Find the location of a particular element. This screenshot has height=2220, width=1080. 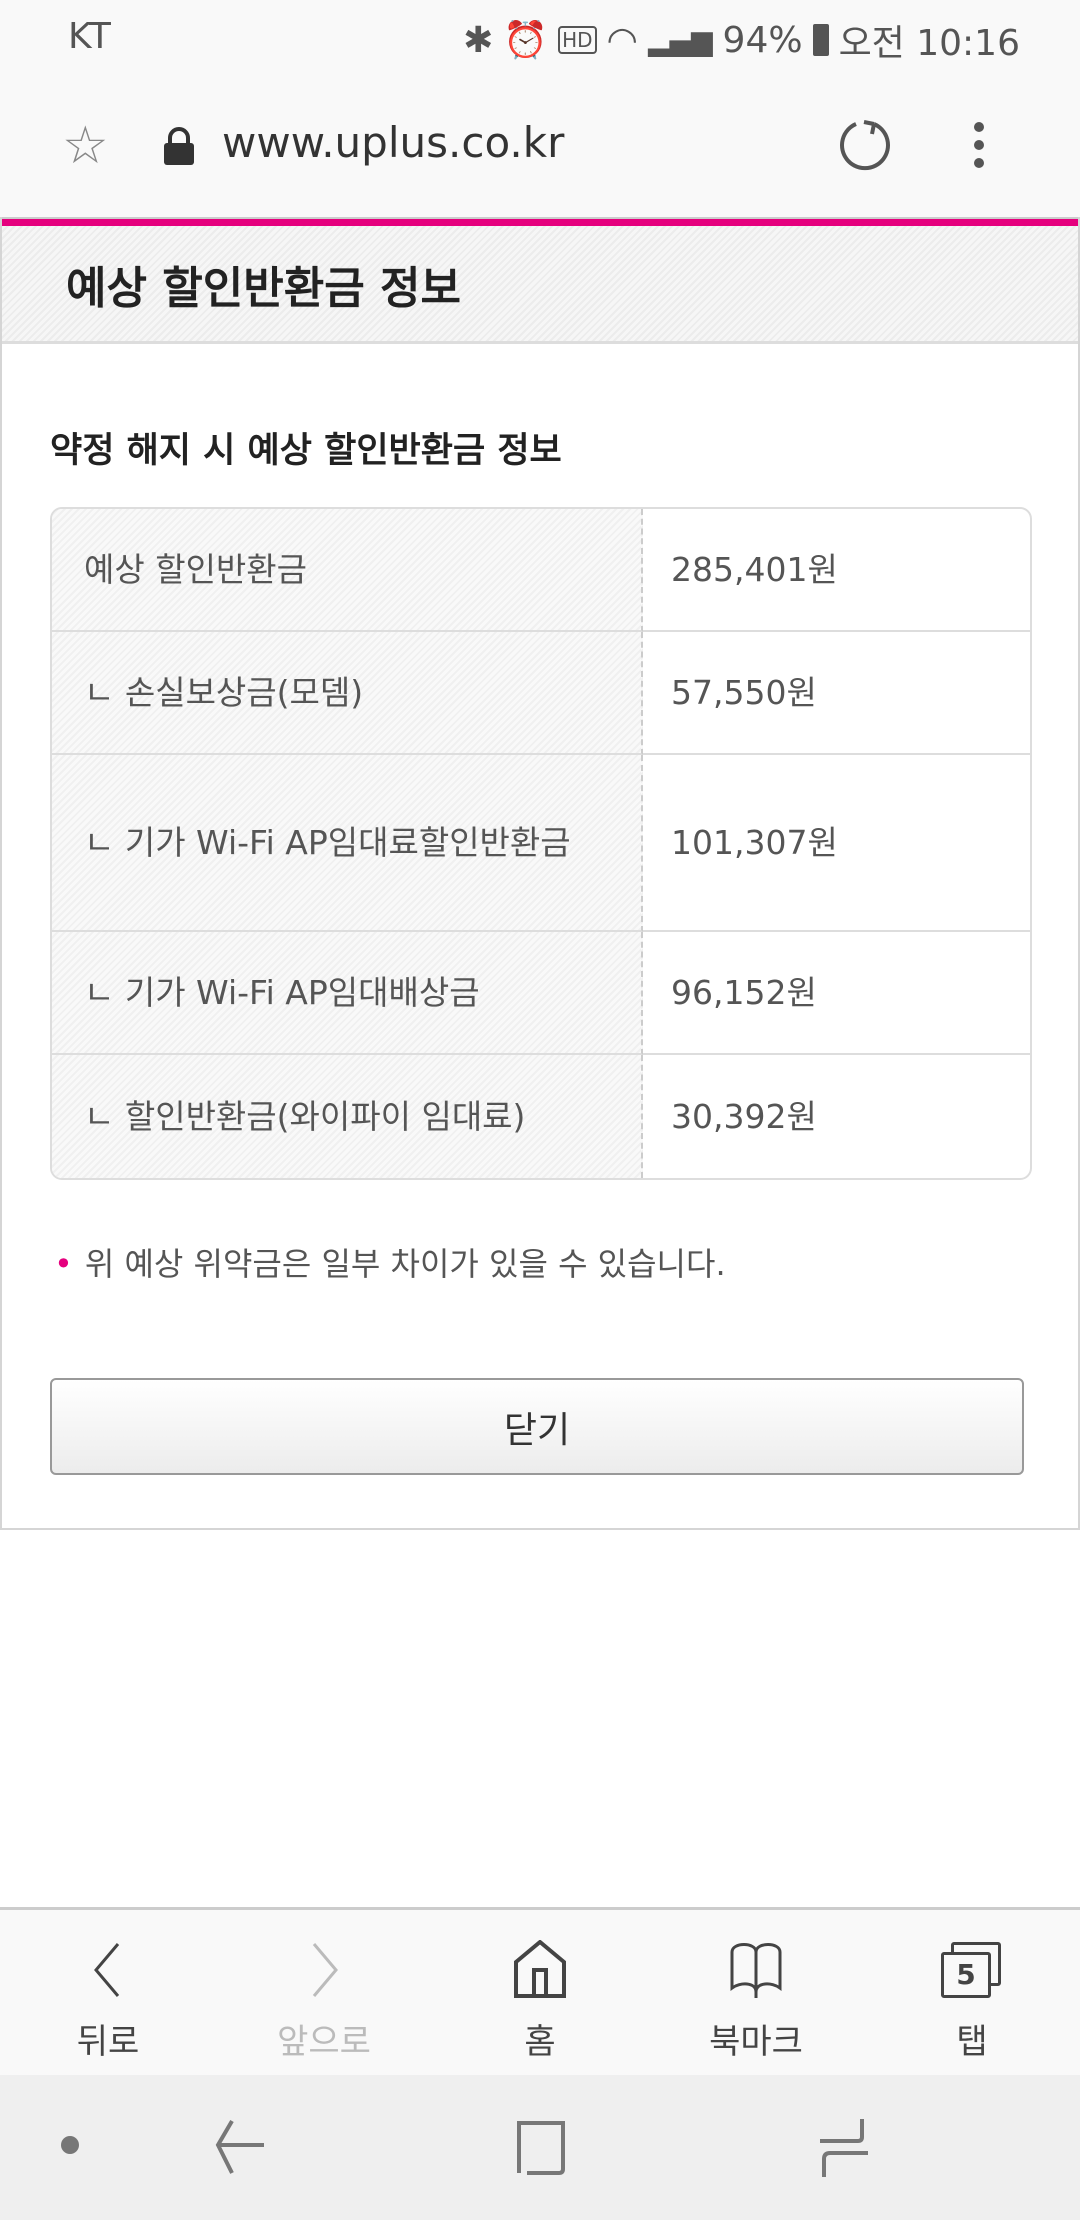

battery-level: 94% is located at coordinates (762, 40).